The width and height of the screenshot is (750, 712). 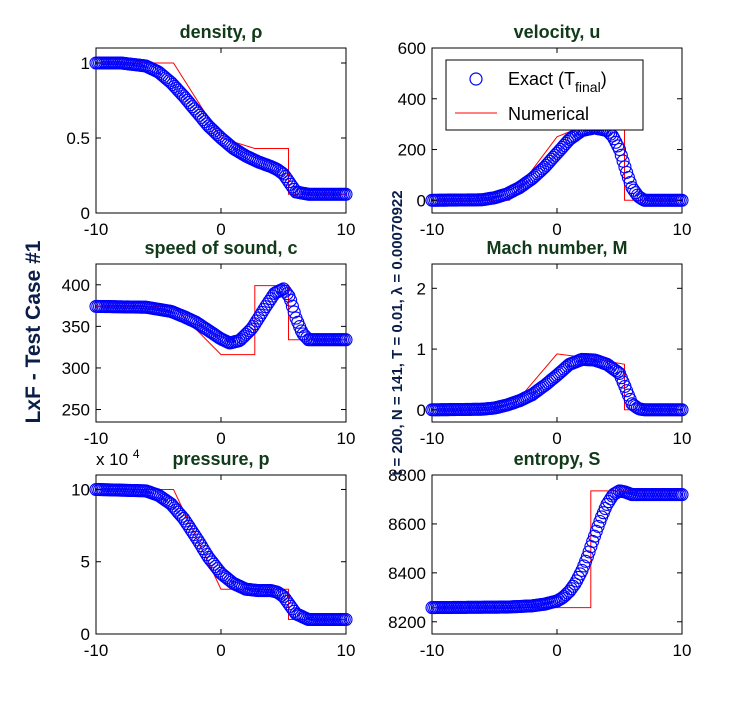 I want to click on legend-exact-marker, so click(x=476, y=79).